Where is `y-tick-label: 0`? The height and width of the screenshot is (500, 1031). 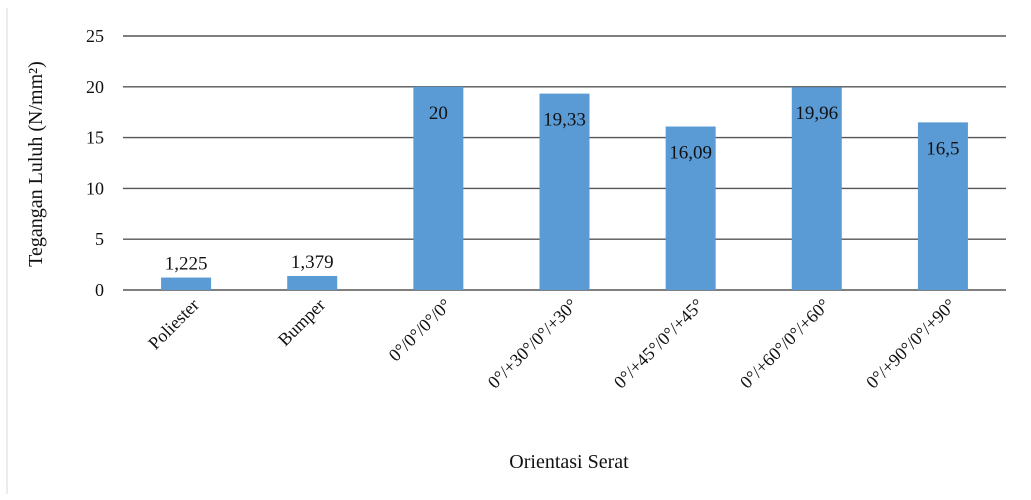
y-tick-label: 0 is located at coordinates (99, 290).